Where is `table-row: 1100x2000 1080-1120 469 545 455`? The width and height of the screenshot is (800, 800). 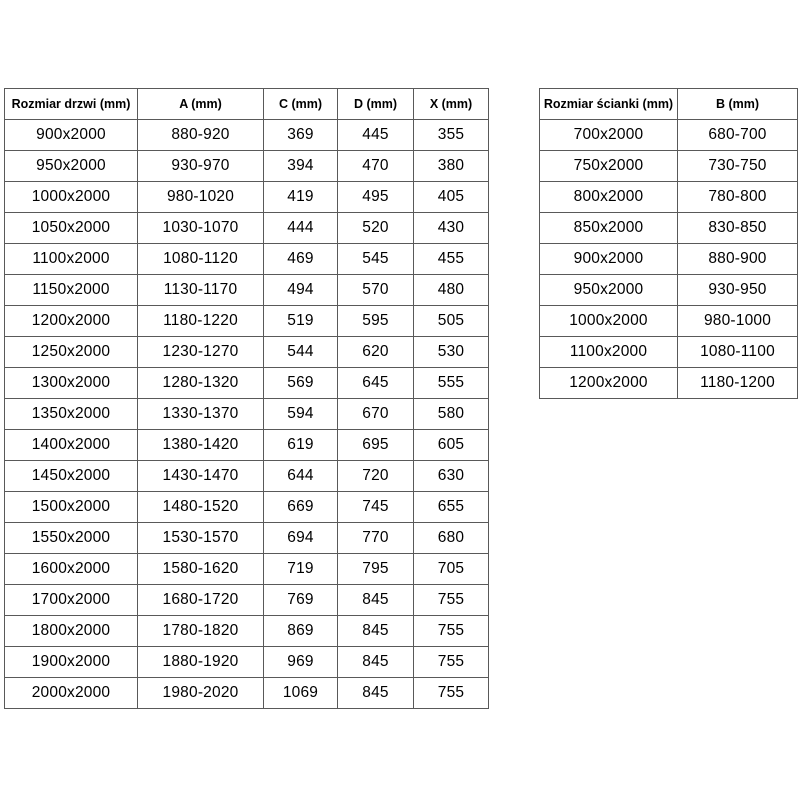 table-row: 1100x2000 1080-1120 469 545 455 is located at coordinates (246, 259).